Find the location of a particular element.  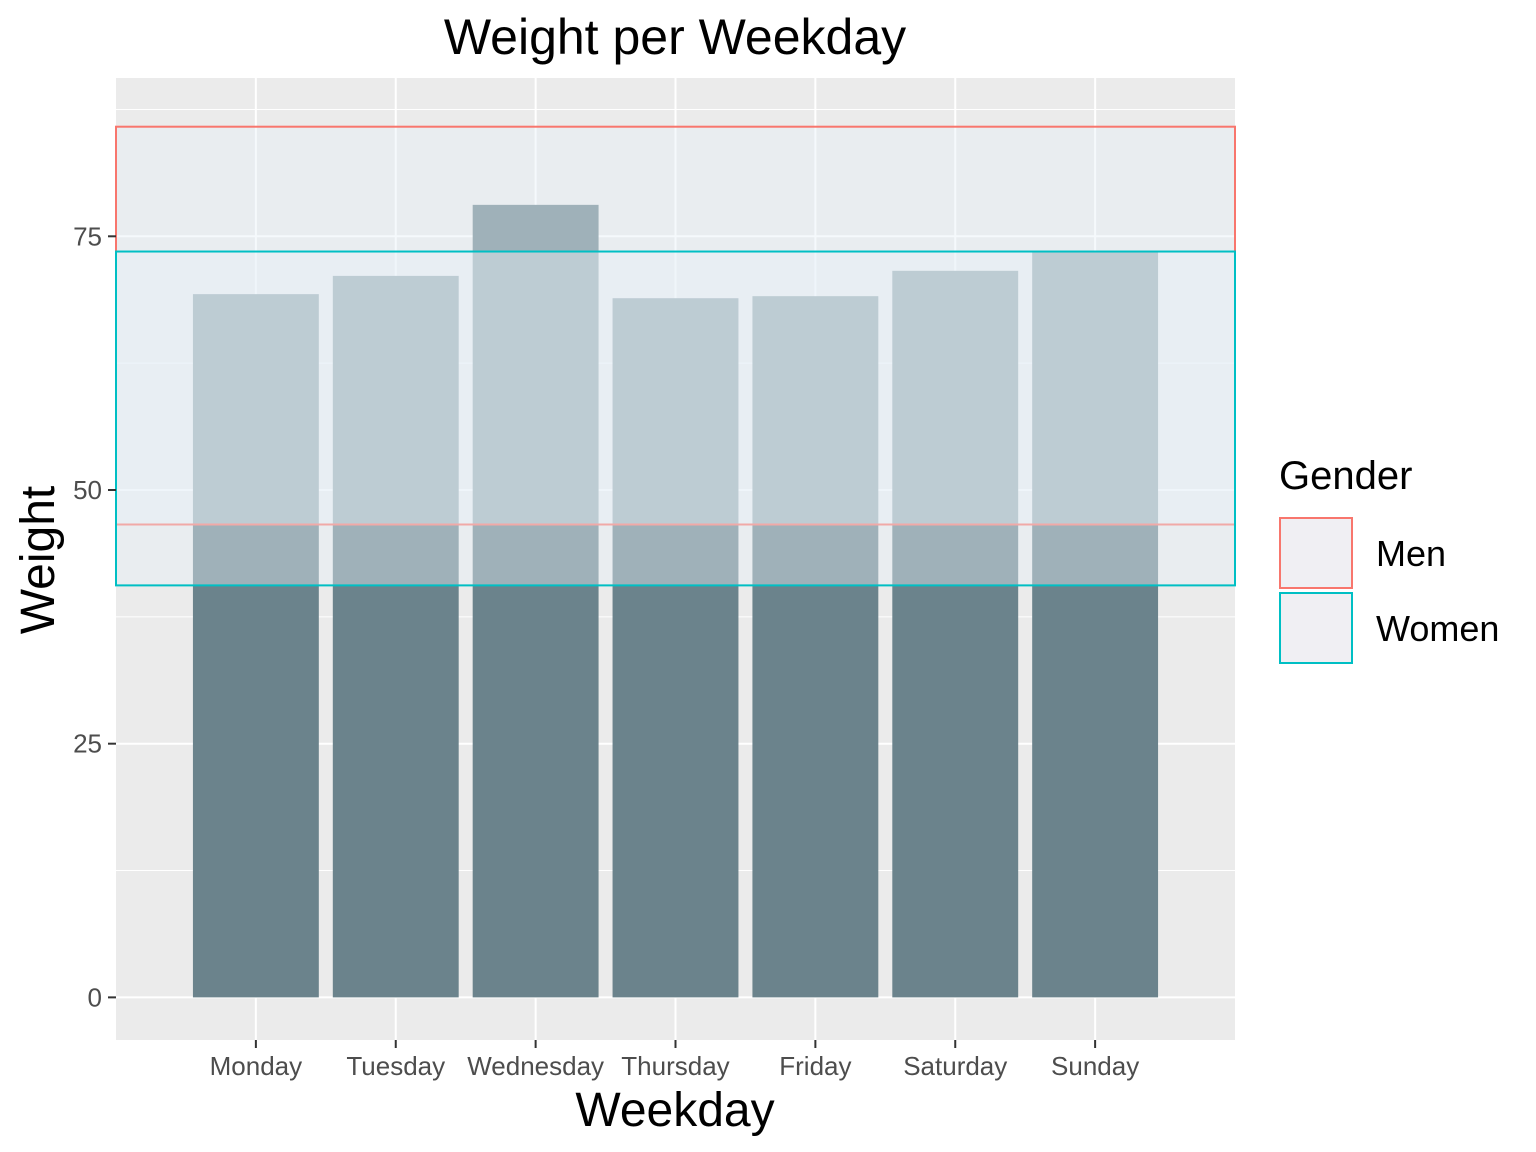

y-tick-label: 50 is located at coordinates (87, 490).